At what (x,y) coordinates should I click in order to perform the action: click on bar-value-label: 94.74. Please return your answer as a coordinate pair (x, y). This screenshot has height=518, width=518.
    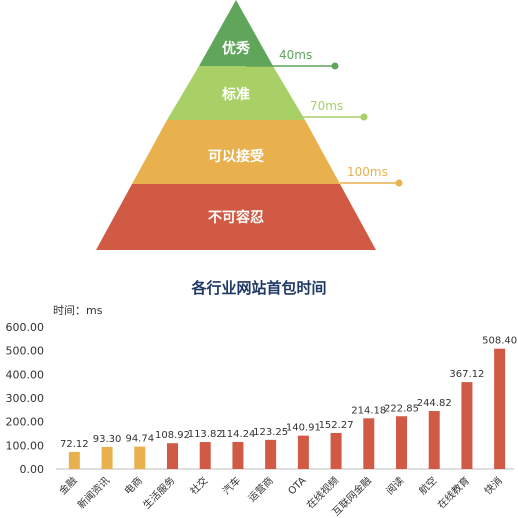
    Looking at the image, I should click on (139, 439).